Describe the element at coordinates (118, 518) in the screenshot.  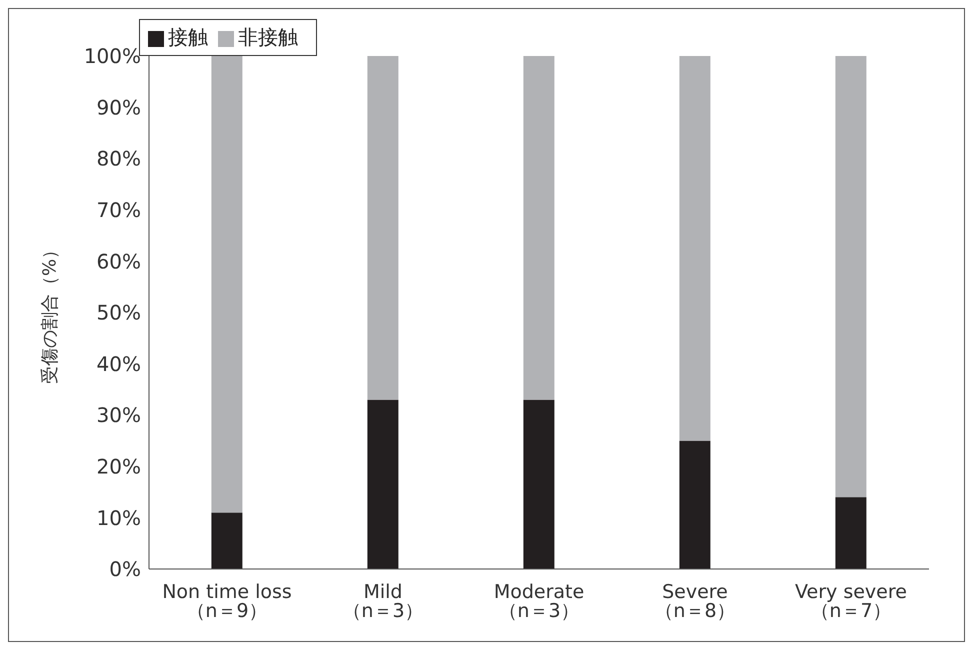
I see `y-tick-label: 10%` at that location.